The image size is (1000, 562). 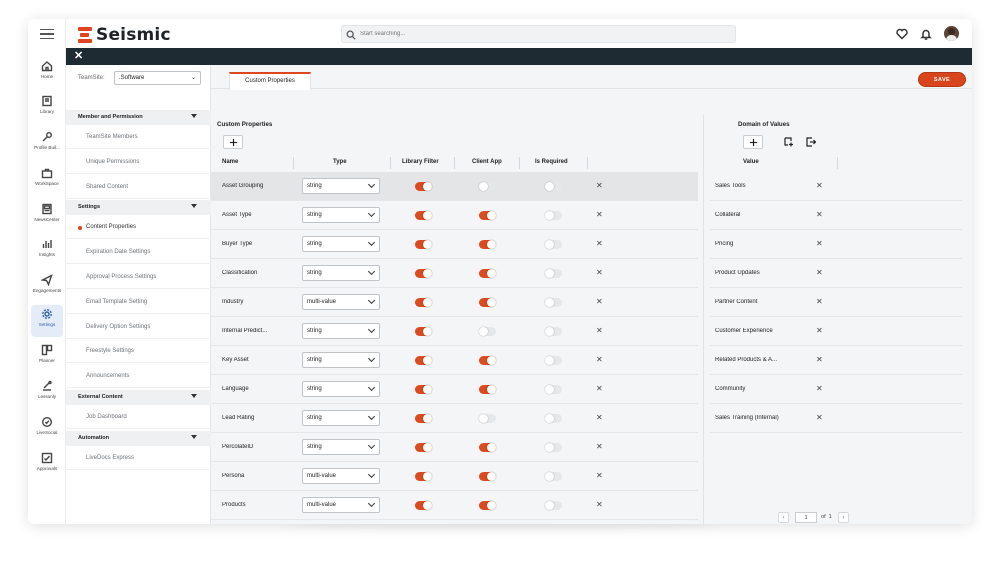 I want to click on rail-item-home: Home, so click(x=47, y=73).